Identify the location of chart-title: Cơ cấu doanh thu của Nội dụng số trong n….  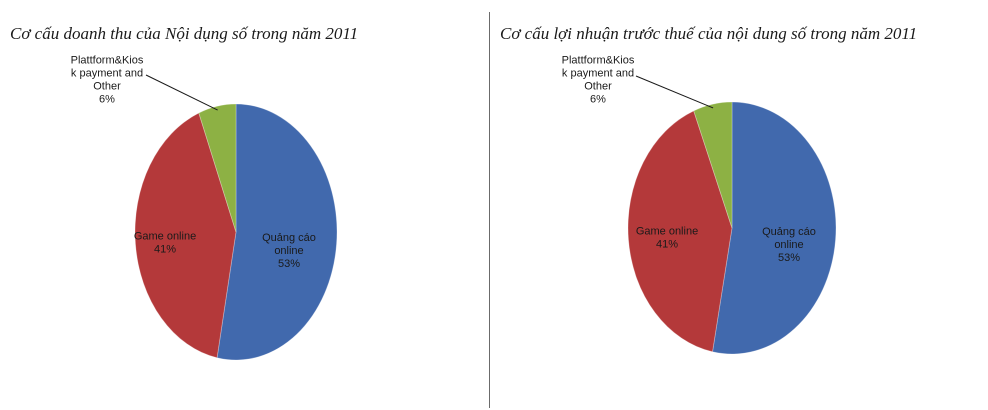
(184, 33).